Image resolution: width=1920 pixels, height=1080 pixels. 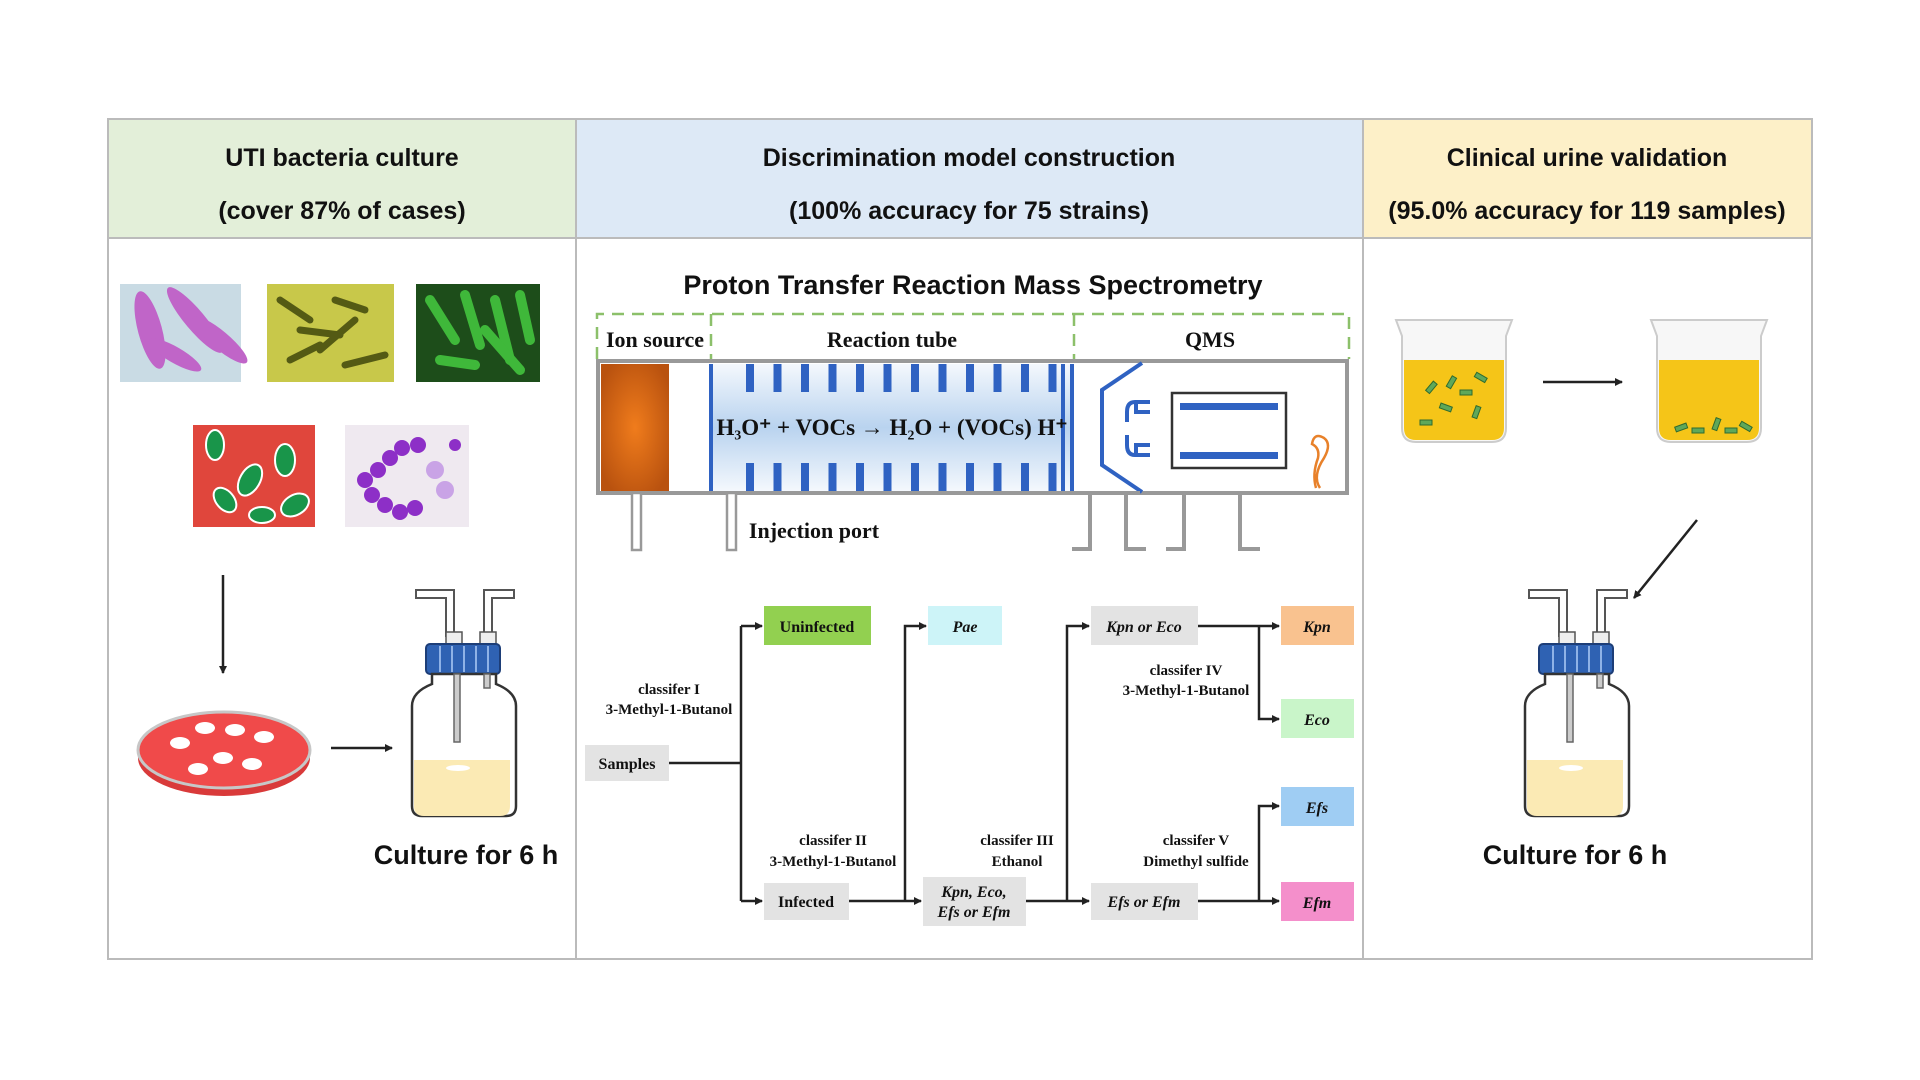 I want to click on node-kpn-eco-efs-efm-label-1: Kpn, Eco,, so click(x=973, y=892).